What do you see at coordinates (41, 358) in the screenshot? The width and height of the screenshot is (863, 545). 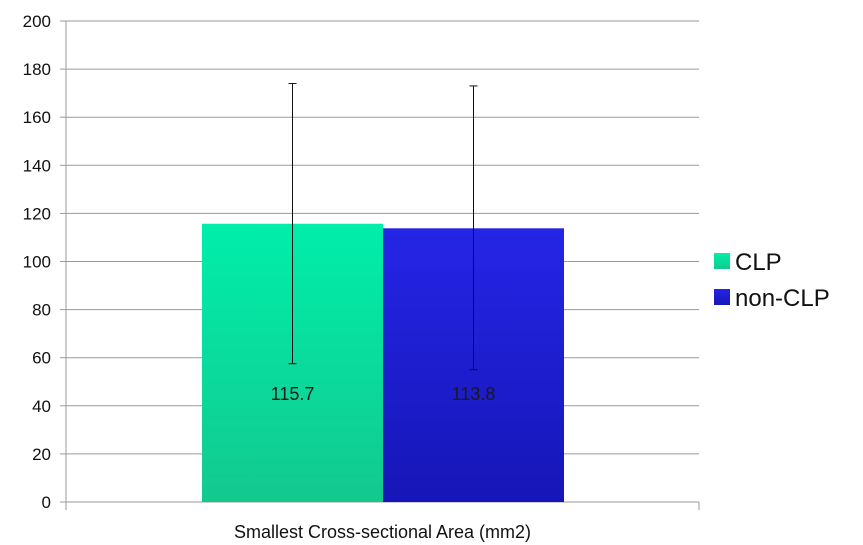 I see `y-tick-label: 60` at bounding box center [41, 358].